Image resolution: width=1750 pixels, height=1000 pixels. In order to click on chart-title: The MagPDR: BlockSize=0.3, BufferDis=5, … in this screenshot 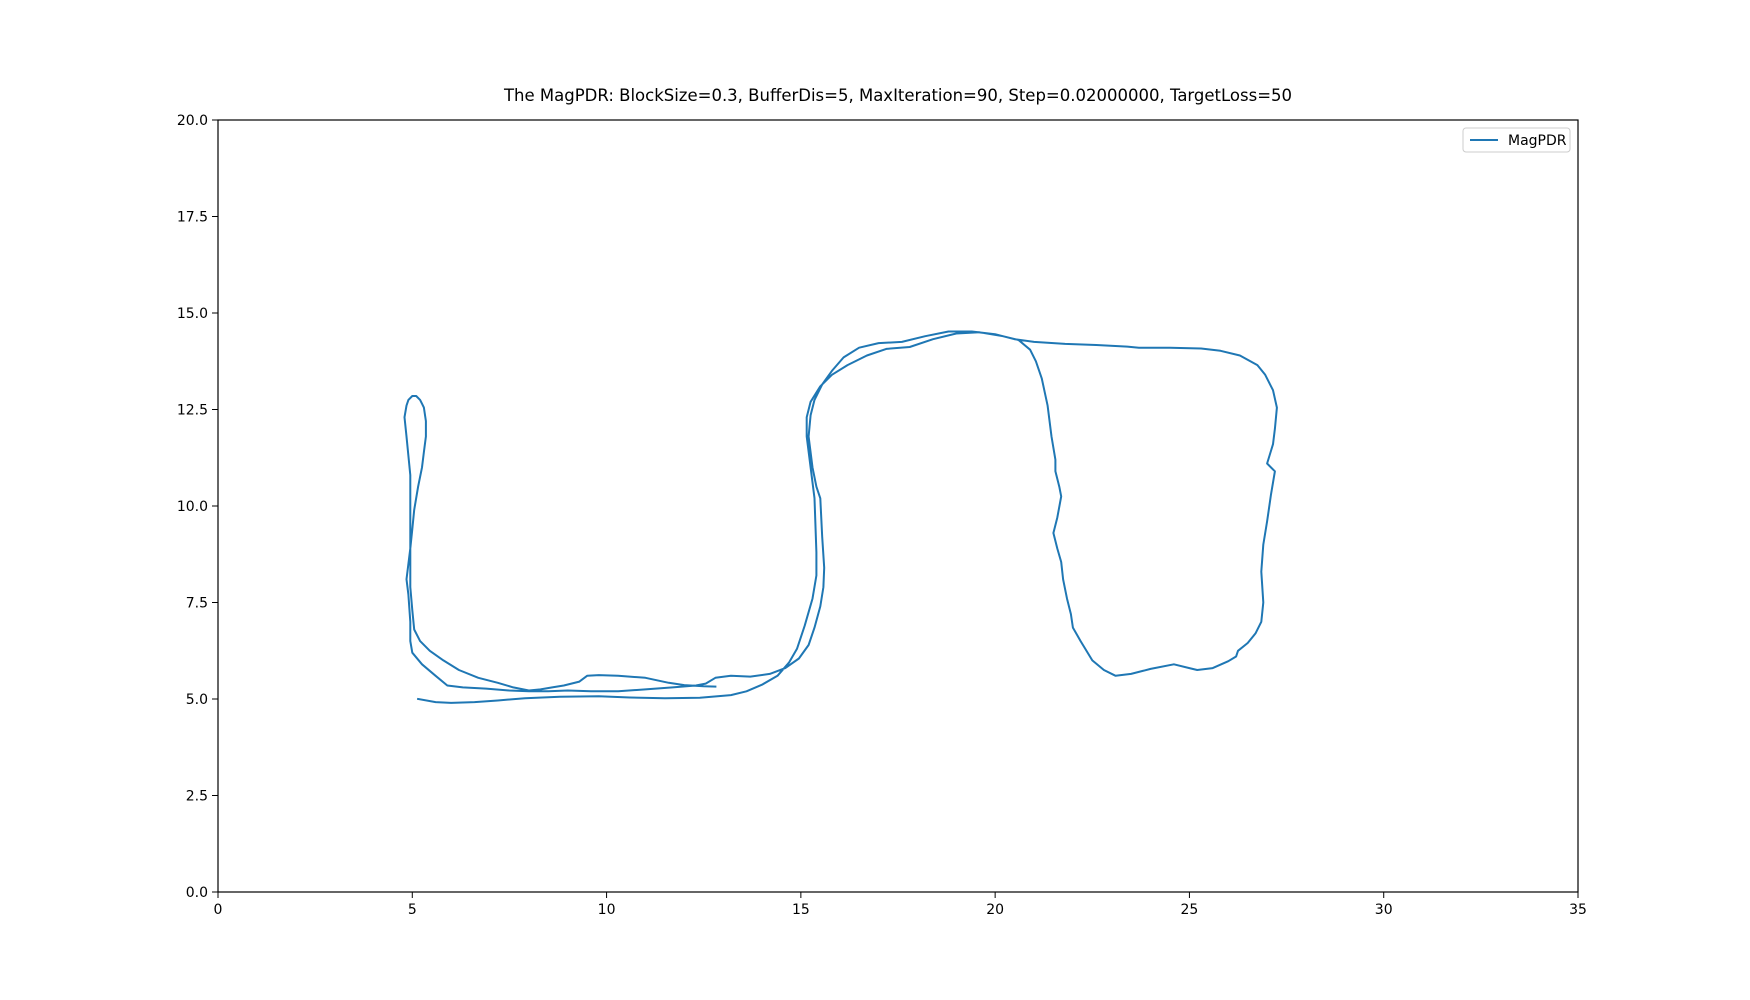, I will do `click(897, 95)`.